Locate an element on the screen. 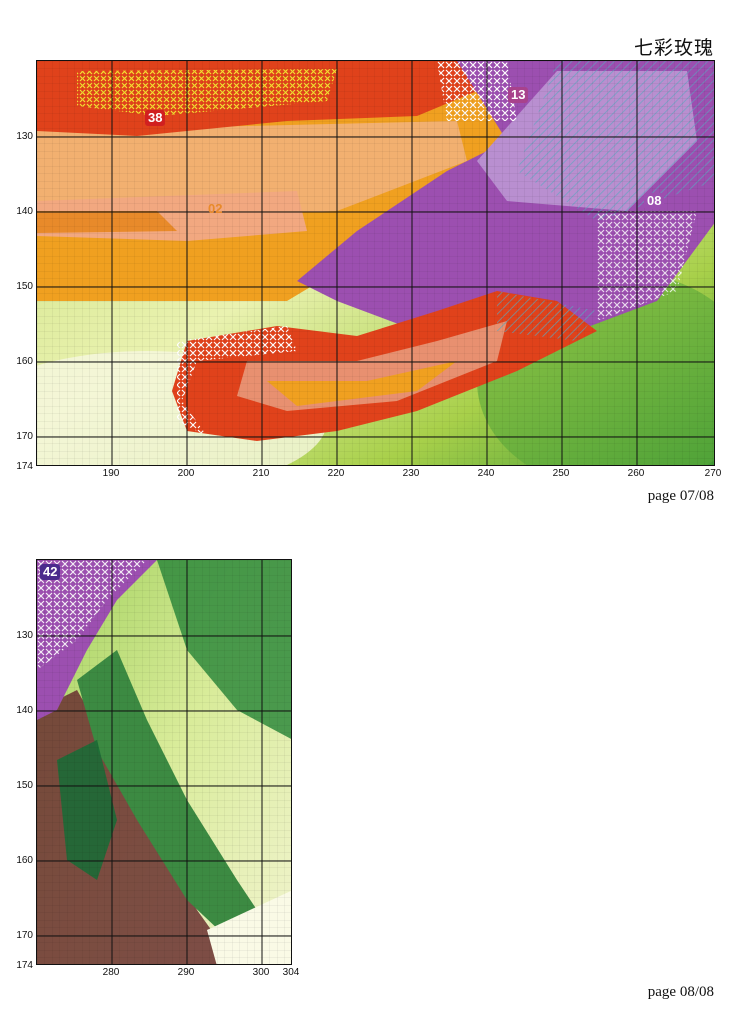 The width and height of the screenshot is (750, 1027). y-tick-174: 174 is located at coordinates (24, 466).